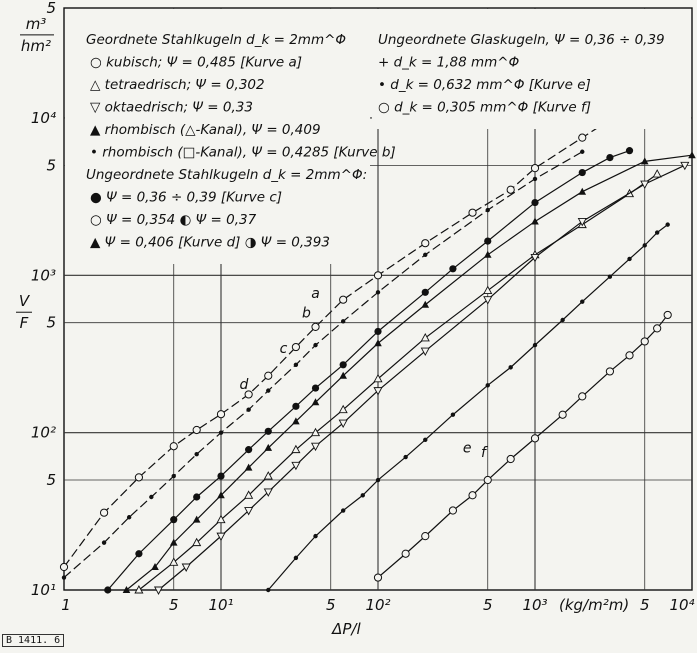 The height and width of the screenshot is (653, 697). I want to click on curve-label: a, so click(315, 294).